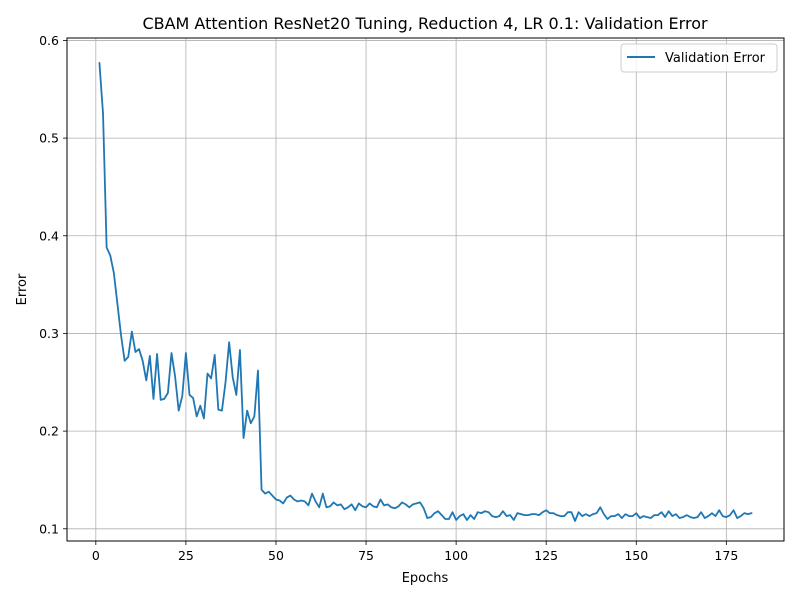 Image resolution: width=800 pixels, height=600 pixels. I want to click on legend-box, so click(699, 58).